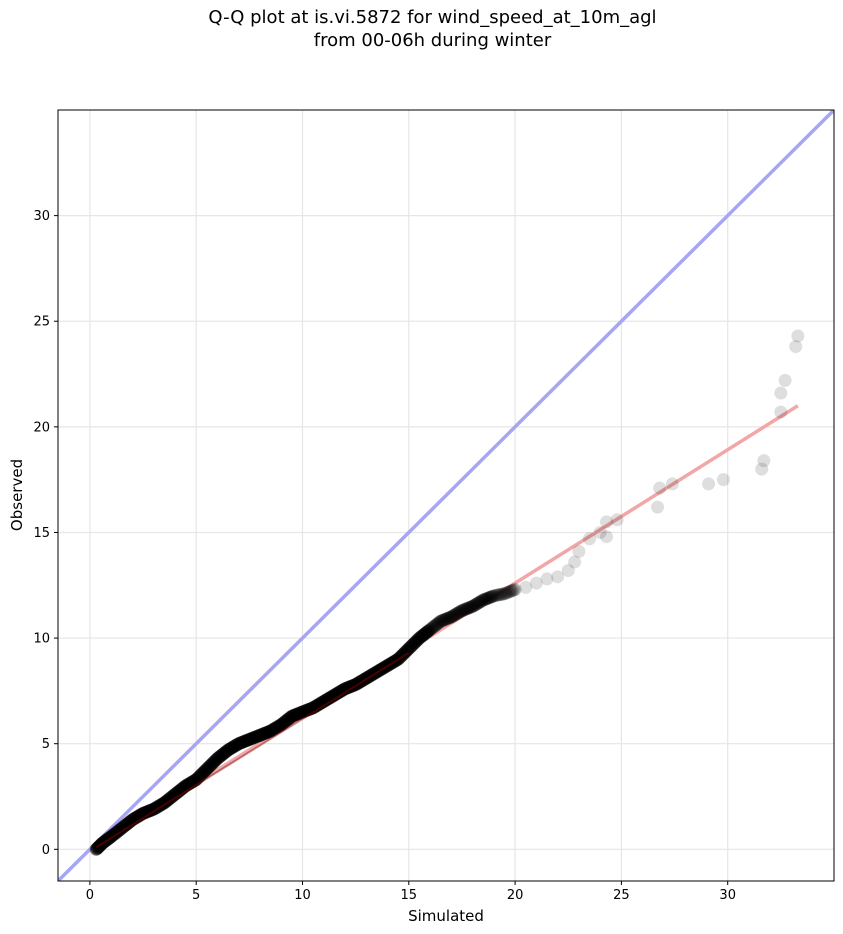 This screenshot has width=843, height=934. I want to click on y-tick-label: 15, so click(41, 533).